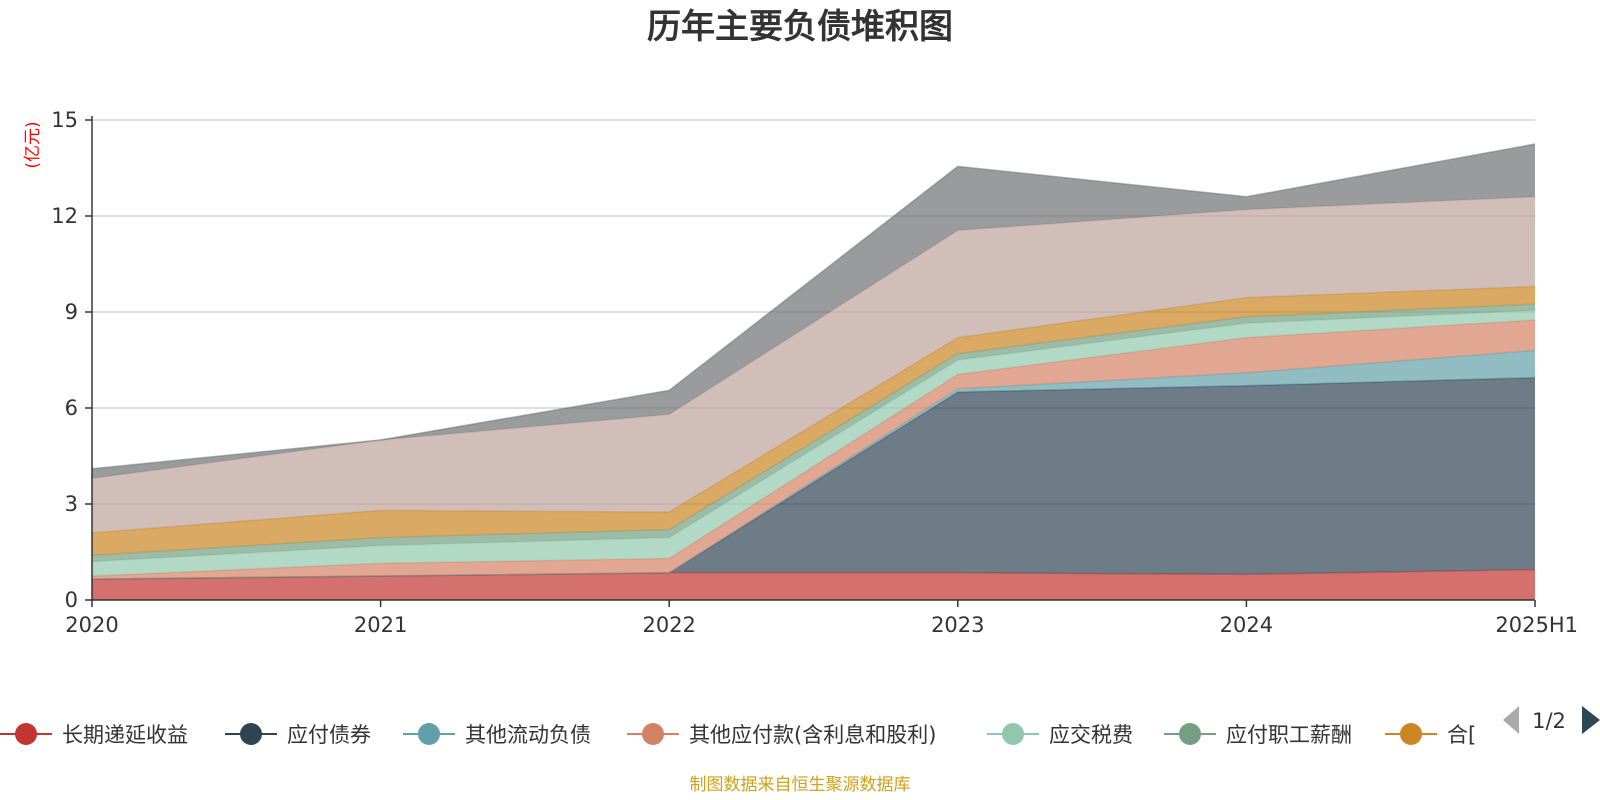  I want to click on legend-item: 应交税费, so click(1060, 735).